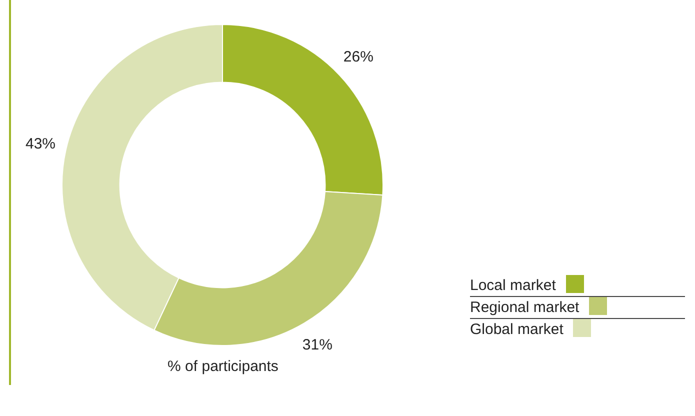 This screenshot has width=695, height=416. Describe the element at coordinates (358, 57) in the screenshot. I see `data-label: 26%` at that location.